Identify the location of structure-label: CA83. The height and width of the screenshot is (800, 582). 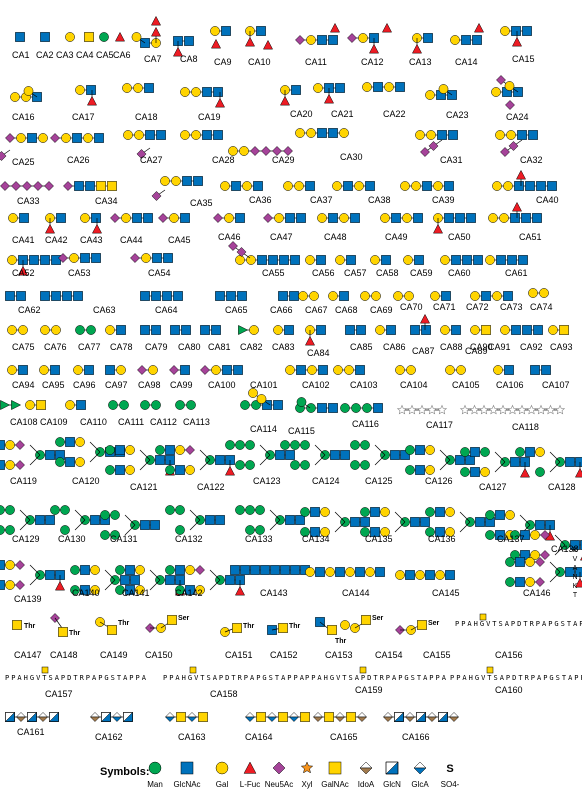
(283, 347).